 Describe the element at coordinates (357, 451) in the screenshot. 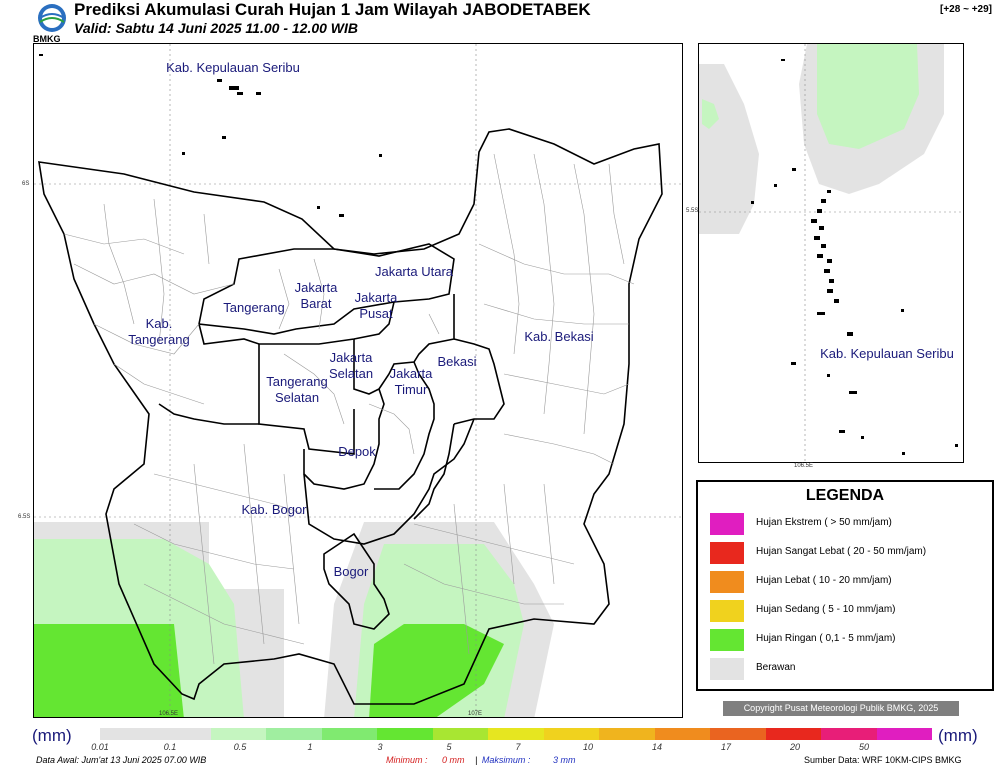

I see `label-depok: Depok` at that location.